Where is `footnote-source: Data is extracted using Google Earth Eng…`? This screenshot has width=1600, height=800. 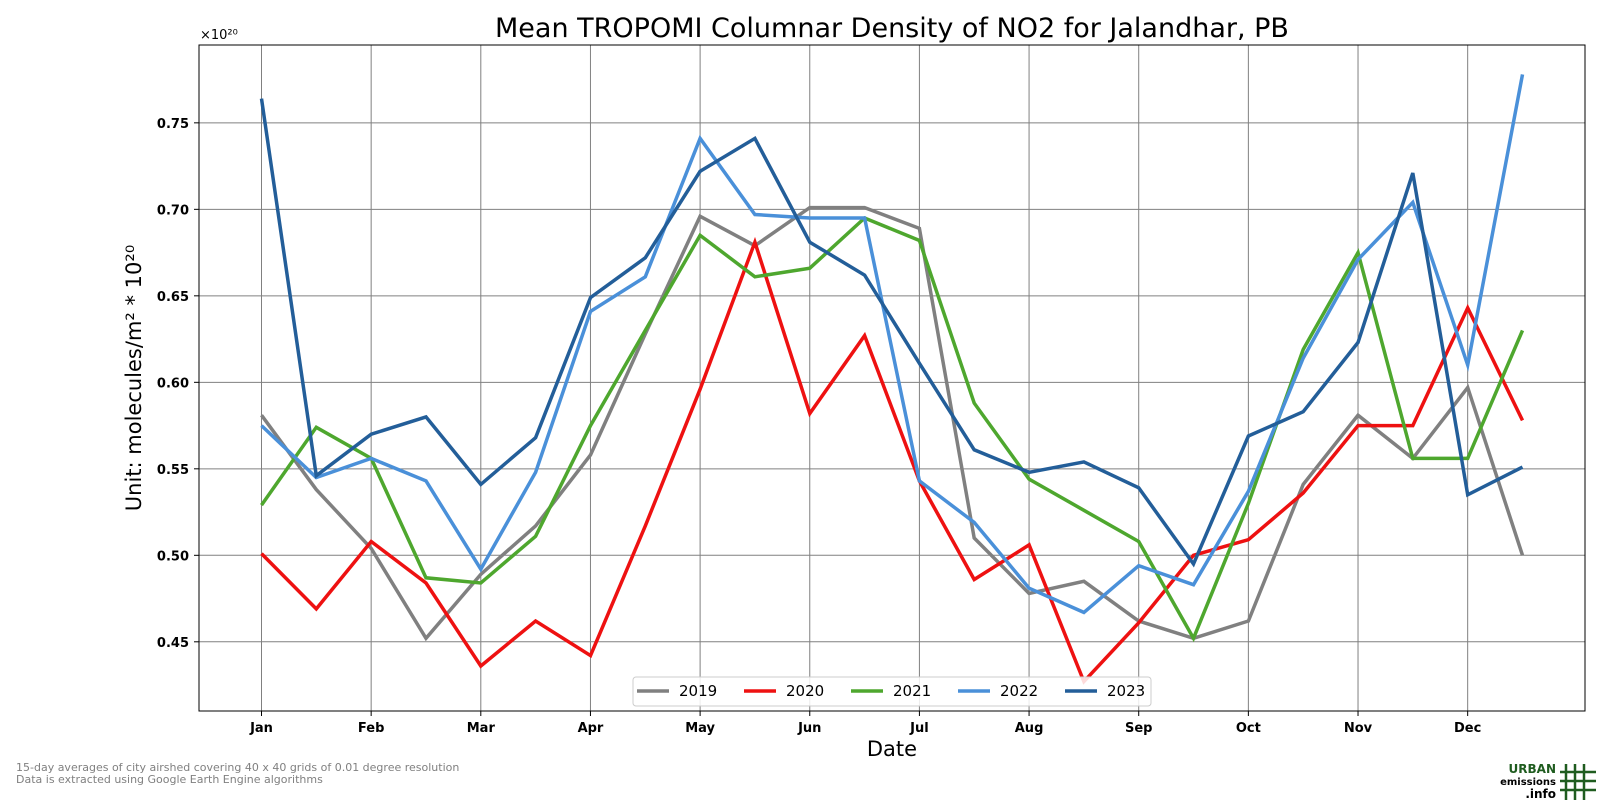 footnote-source: Data is extracted using Google Earth Eng… is located at coordinates (169, 779).